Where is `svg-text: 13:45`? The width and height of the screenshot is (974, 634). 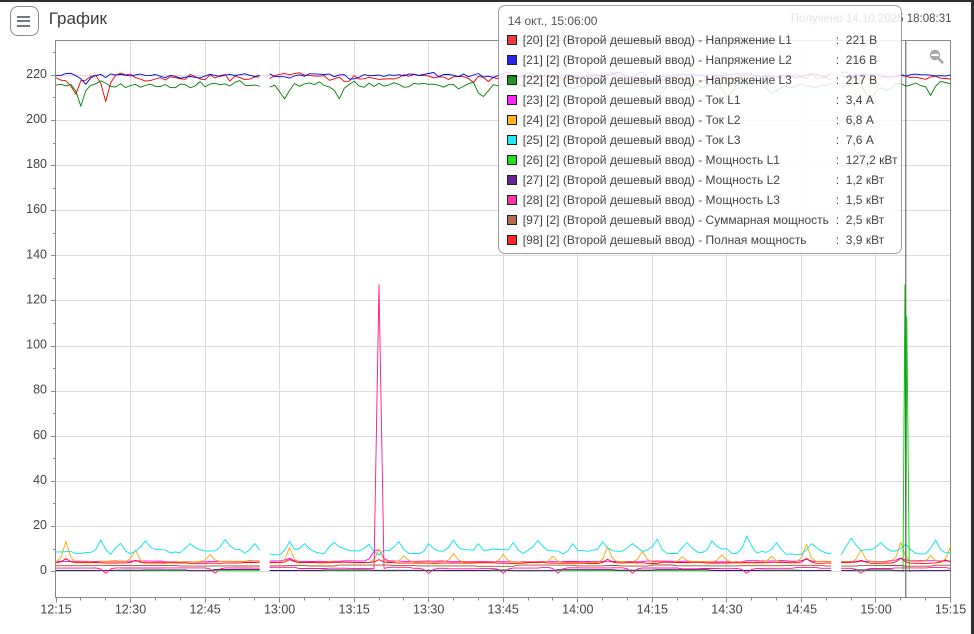
svg-text: 13:45 is located at coordinates (503, 610).